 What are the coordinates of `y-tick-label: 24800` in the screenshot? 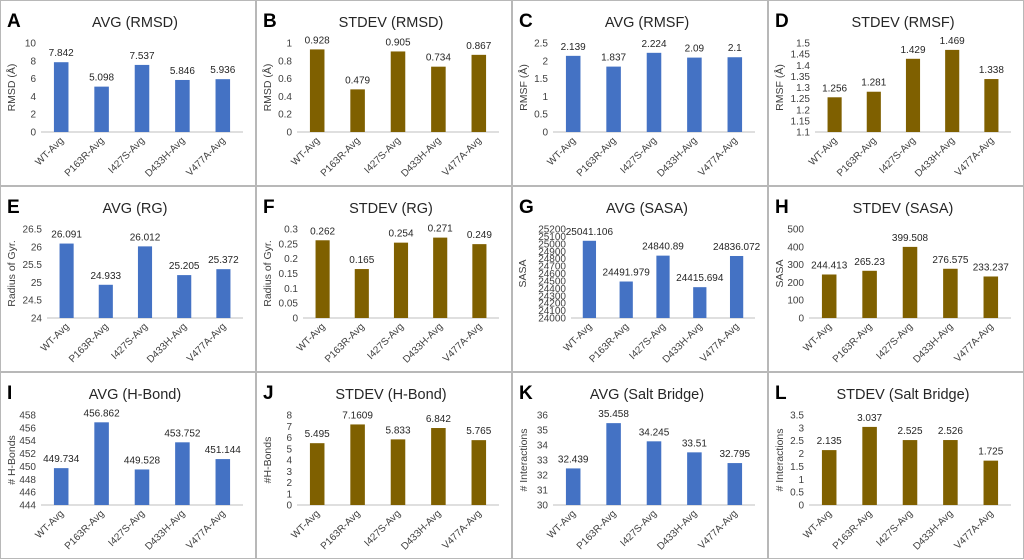 It's located at (552, 259).